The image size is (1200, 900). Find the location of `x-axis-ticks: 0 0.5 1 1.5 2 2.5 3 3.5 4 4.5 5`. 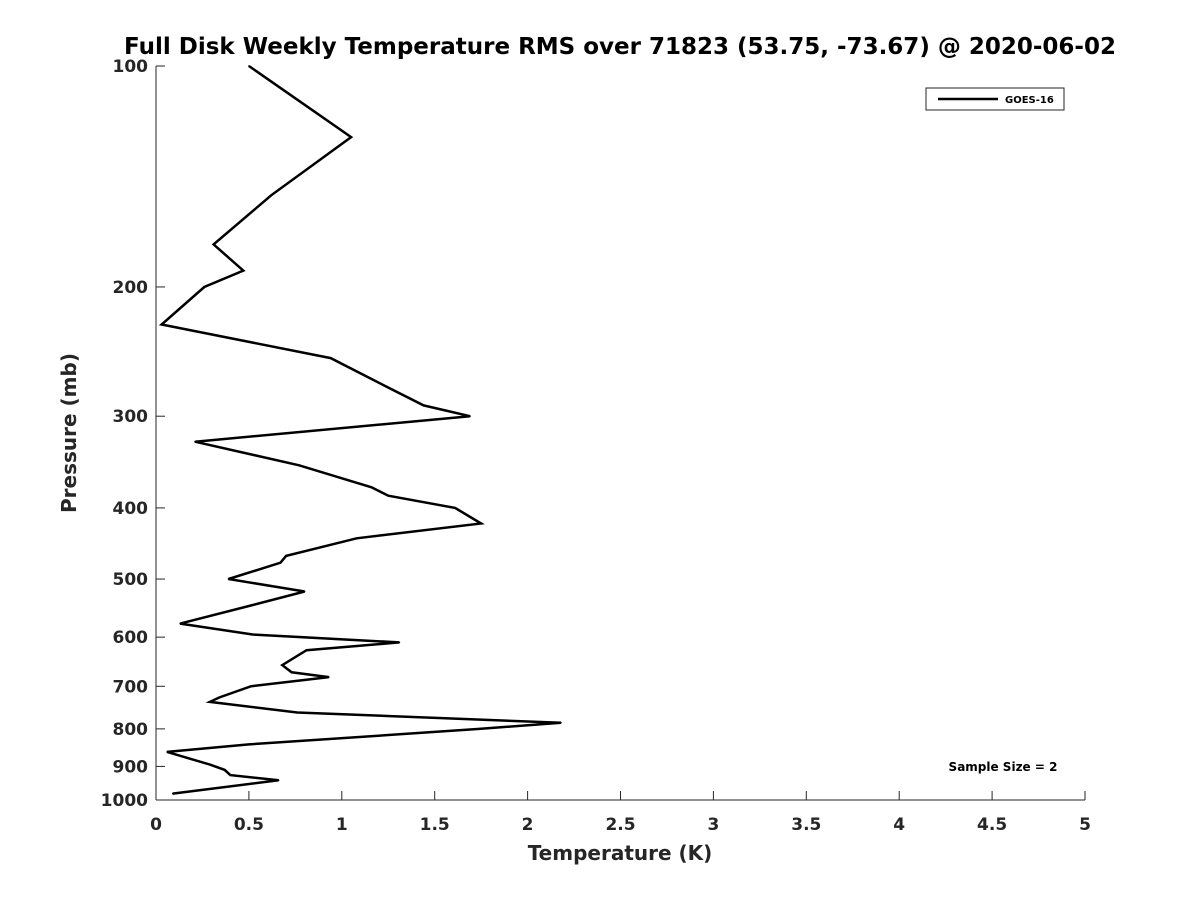

x-axis-ticks: 0 0.5 1 1.5 2 2.5 3 3.5 4 4.5 5 is located at coordinates (620, 813).